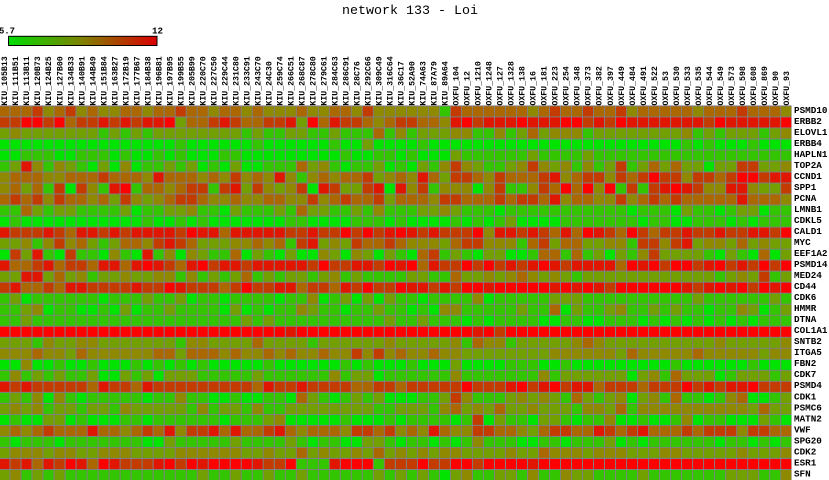 The image size is (829, 480). I want to click on svg-text: KIU_163B27, so click(115, 80).